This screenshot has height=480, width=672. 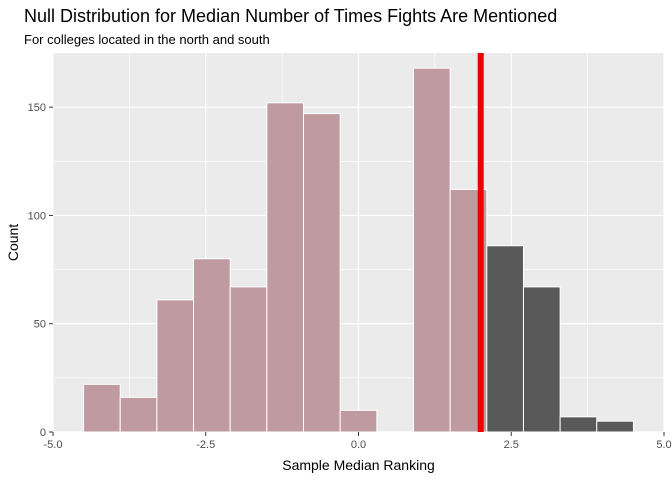 I want to click on y-axis-title: Count, so click(x=13, y=242).